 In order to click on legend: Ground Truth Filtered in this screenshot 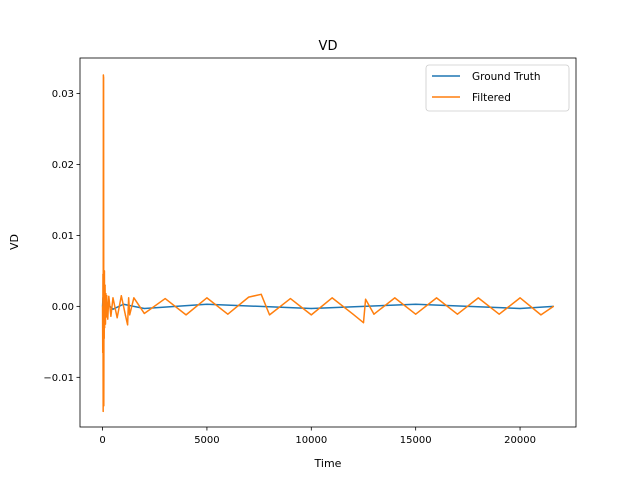, I will do `click(497, 88)`.